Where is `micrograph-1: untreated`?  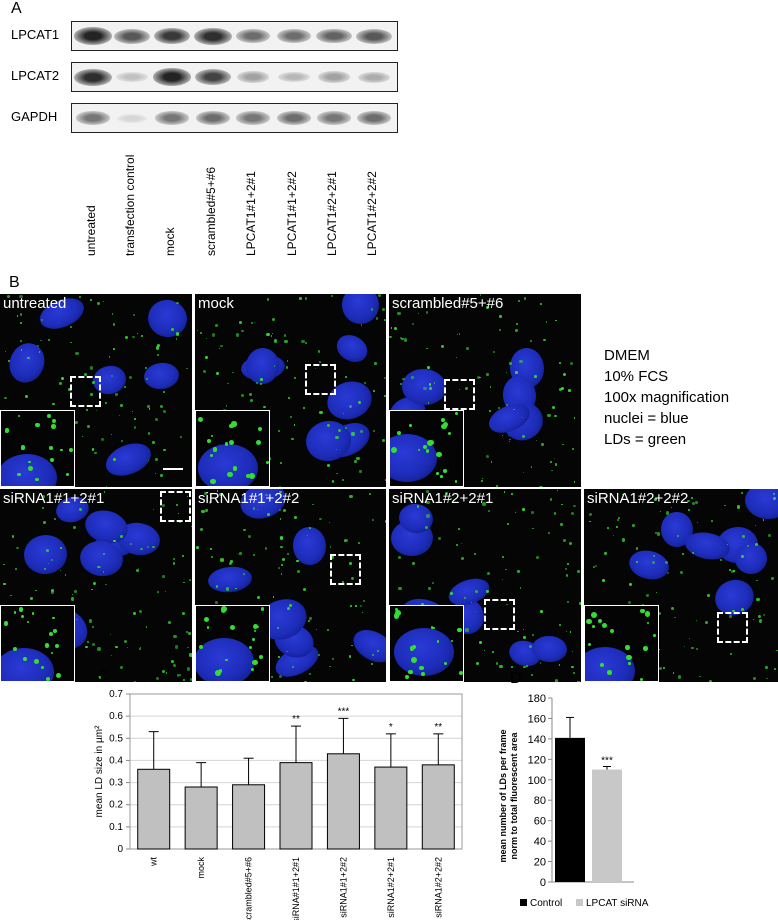
micrograph-1: untreated is located at coordinates (96, 390).